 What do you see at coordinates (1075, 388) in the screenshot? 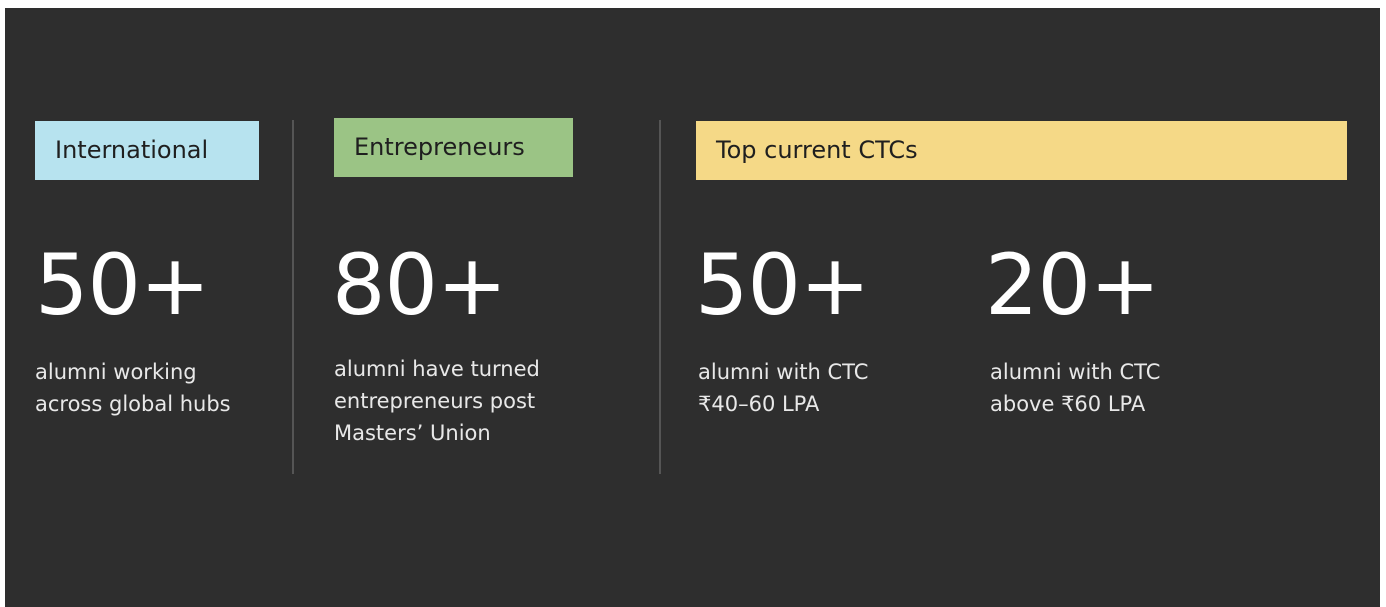
I see `stat-text: alumni with CTC above ₹60 LPA` at bounding box center [1075, 388].